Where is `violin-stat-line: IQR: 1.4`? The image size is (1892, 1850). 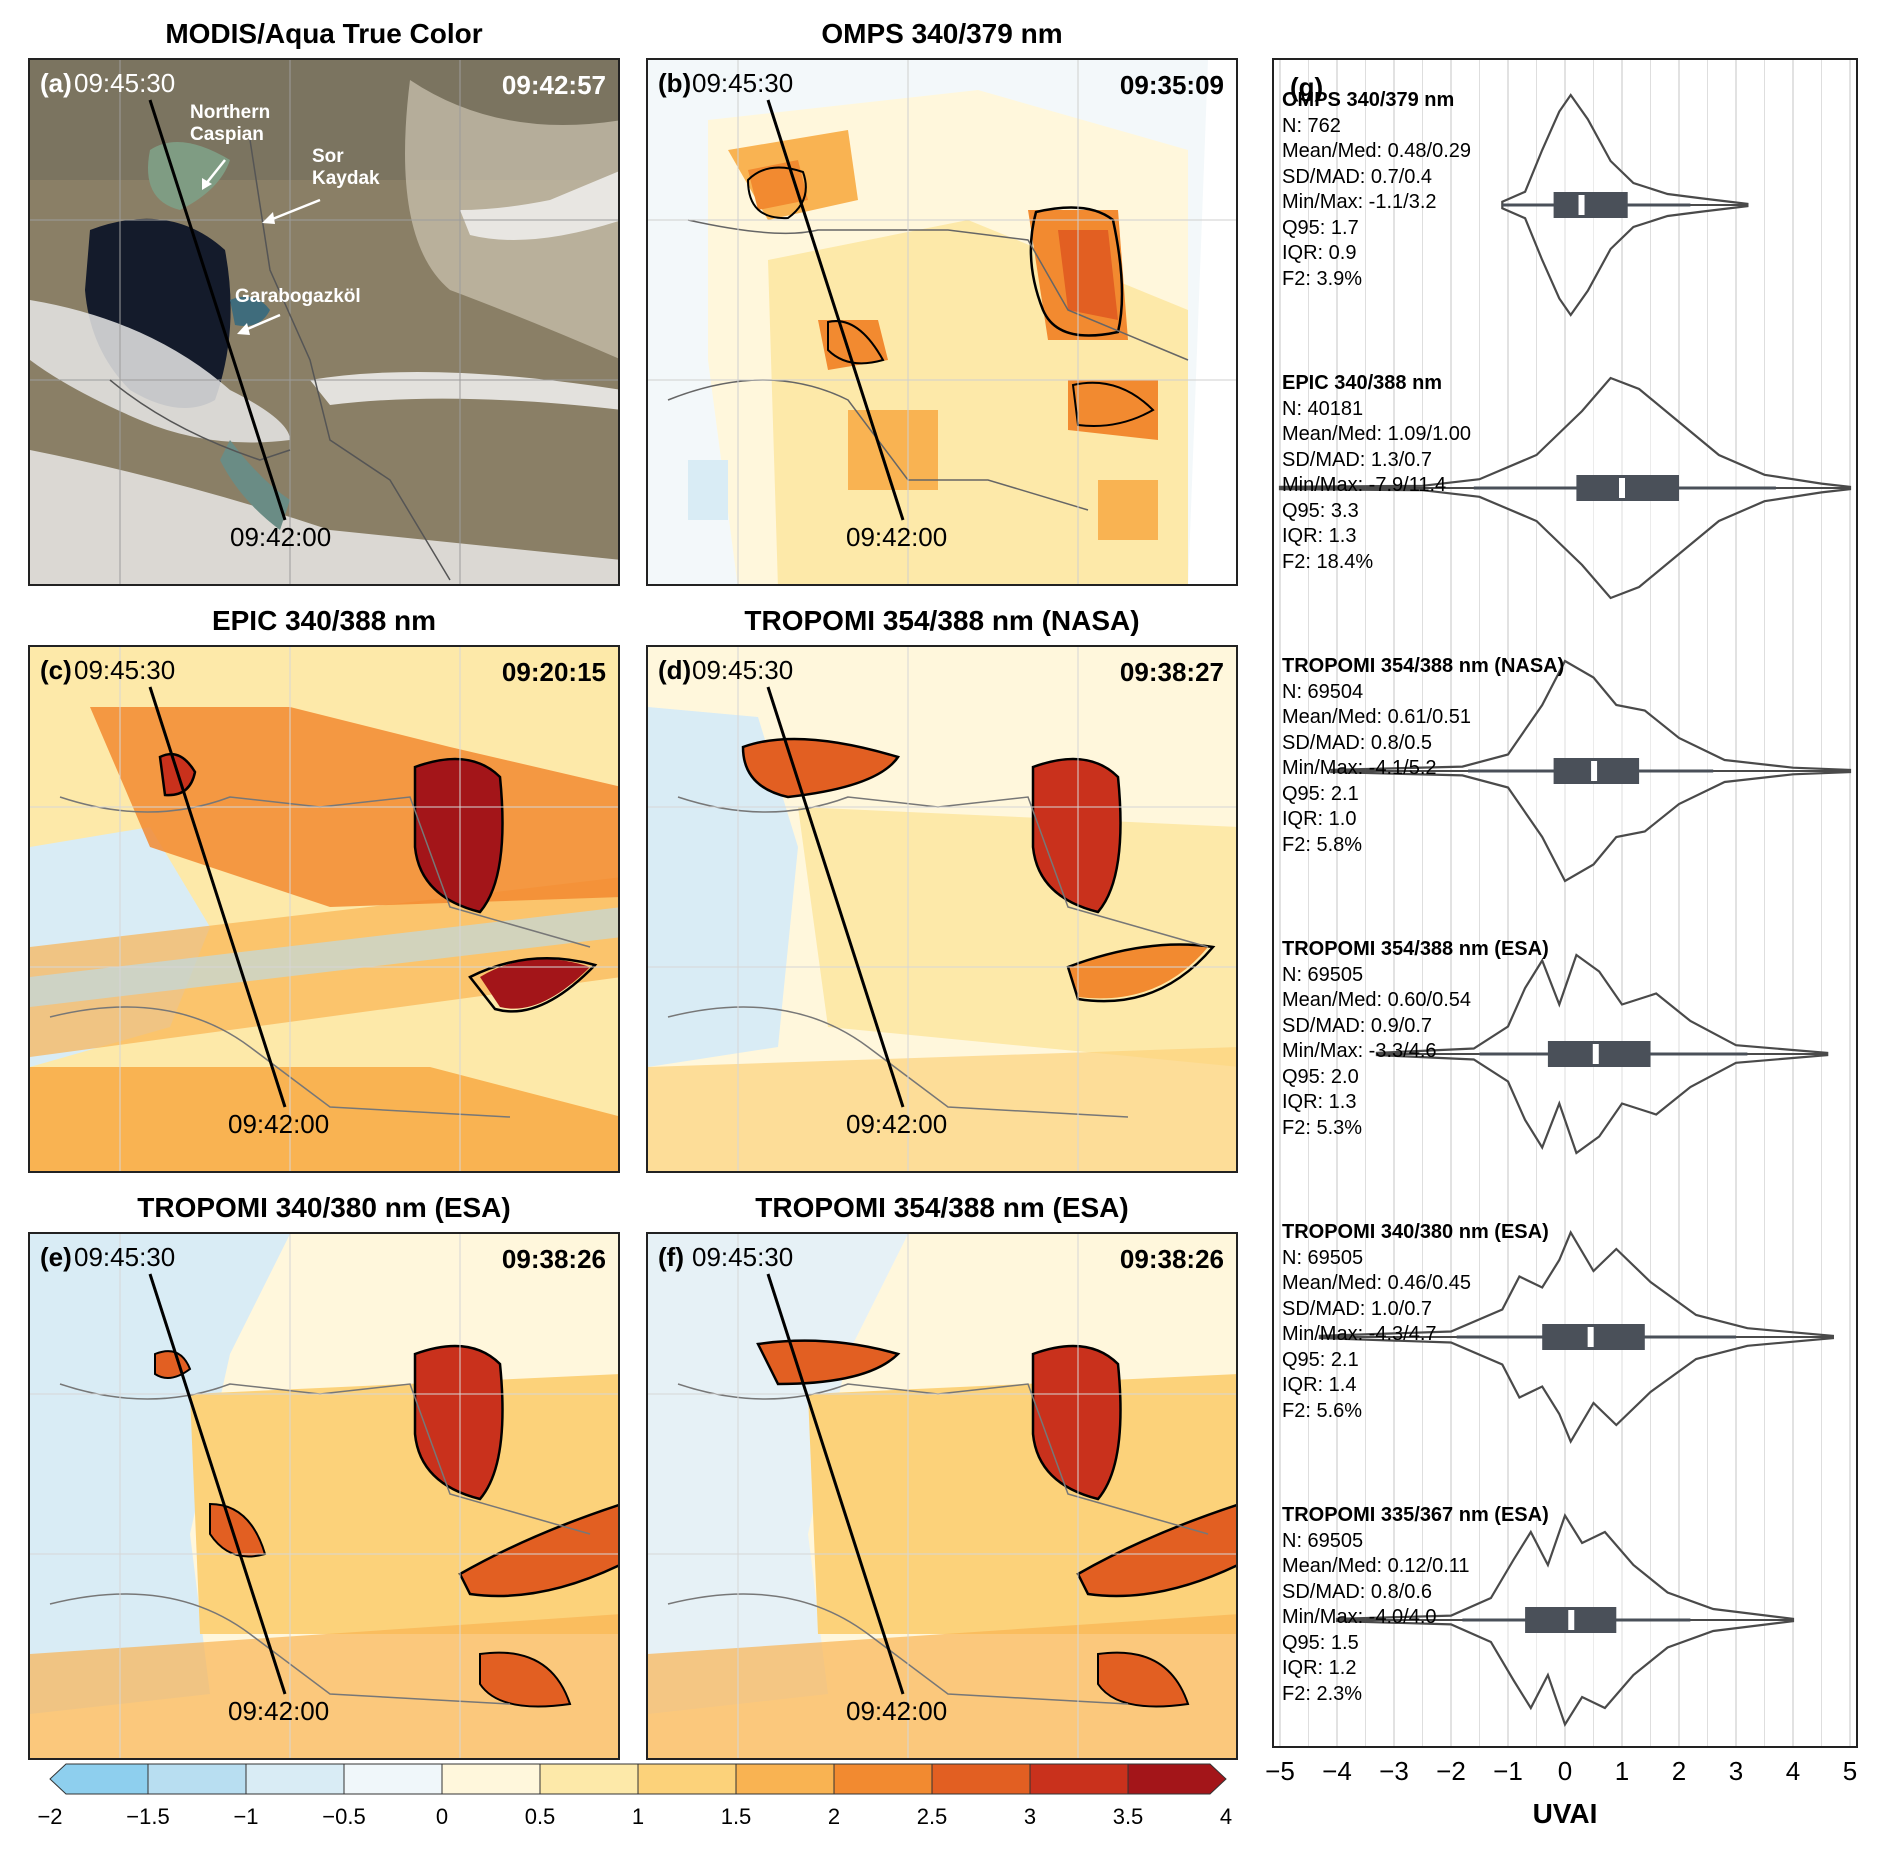
violin-stat-line: IQR: 1.4 is located at coordinates (1319, 1385).